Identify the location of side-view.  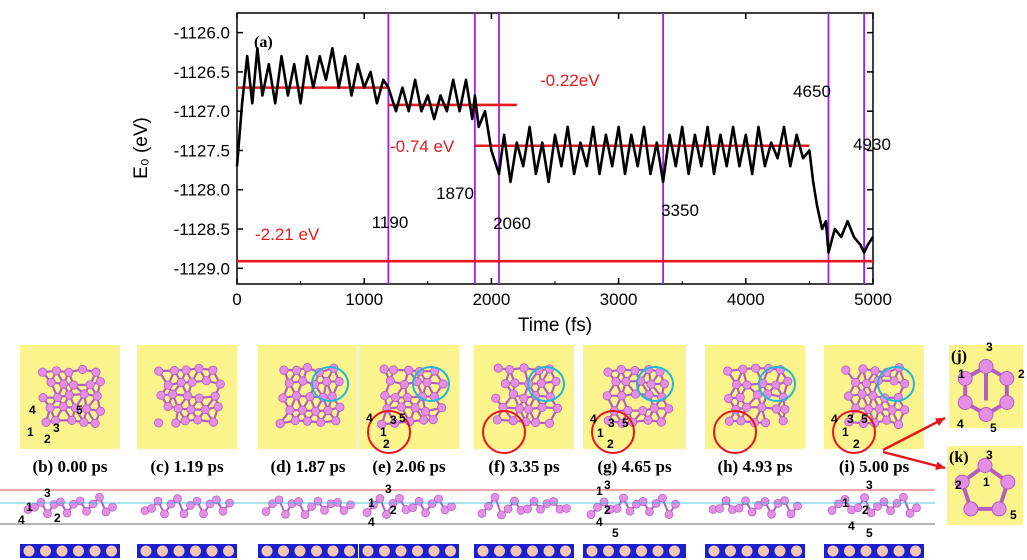
(308, 506).